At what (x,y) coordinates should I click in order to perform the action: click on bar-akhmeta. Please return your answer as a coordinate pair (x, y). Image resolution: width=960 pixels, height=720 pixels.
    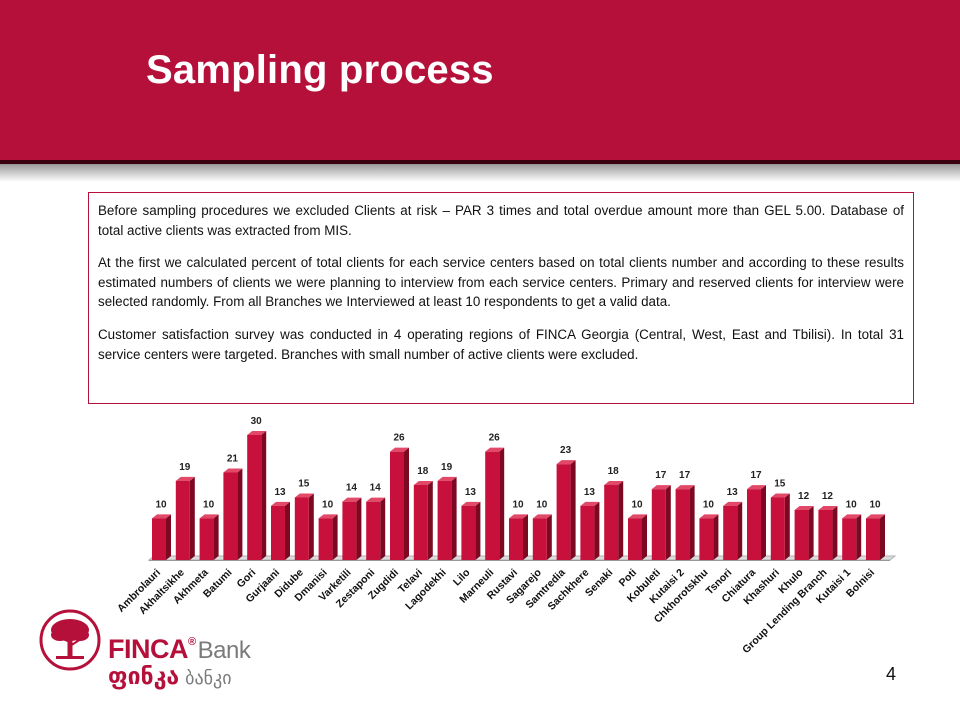
    Looking at the image, I should click on (209, 537).